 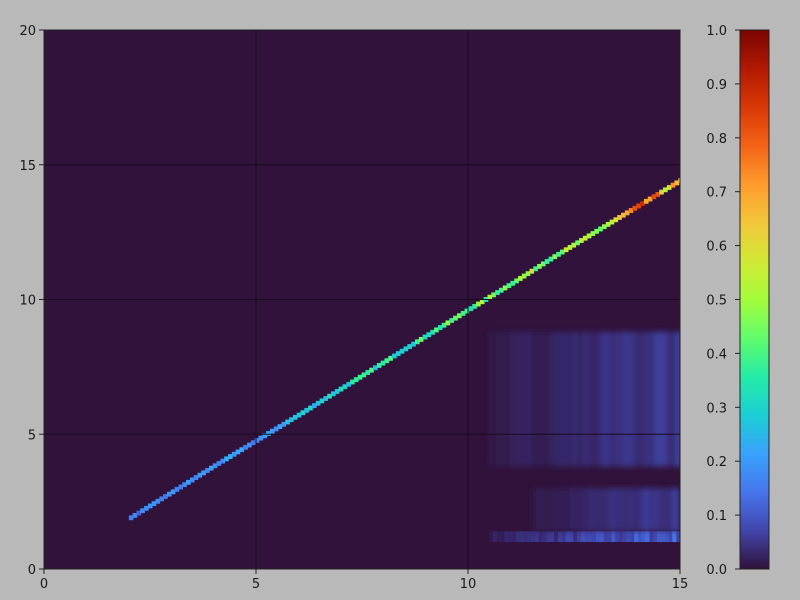 I want to click on colorbar-tick-label: 0.7, so click(x=716, y=193).